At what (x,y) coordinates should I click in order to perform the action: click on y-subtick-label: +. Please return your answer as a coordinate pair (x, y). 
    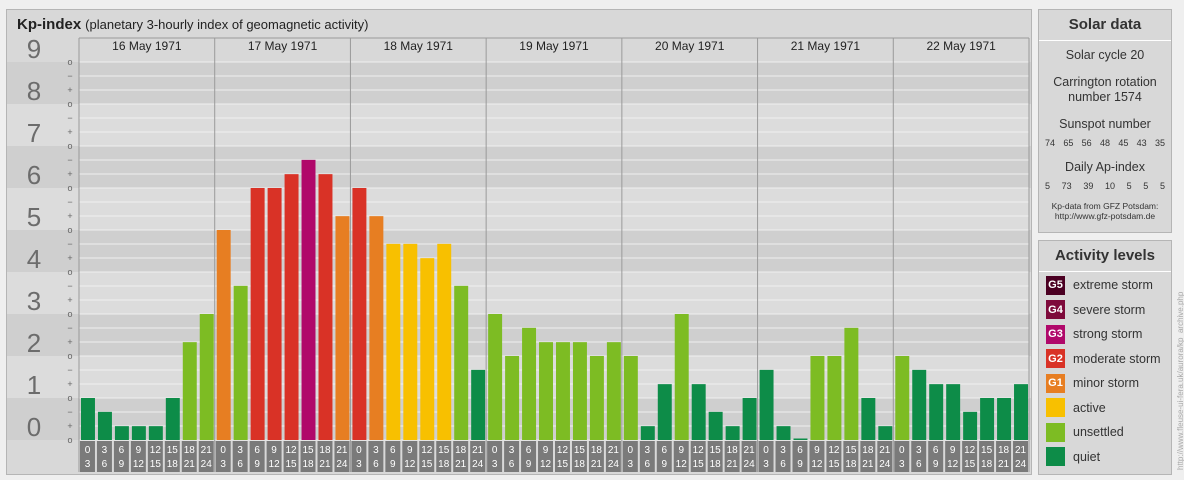
    Looking at the image, I should click on (69, 216).